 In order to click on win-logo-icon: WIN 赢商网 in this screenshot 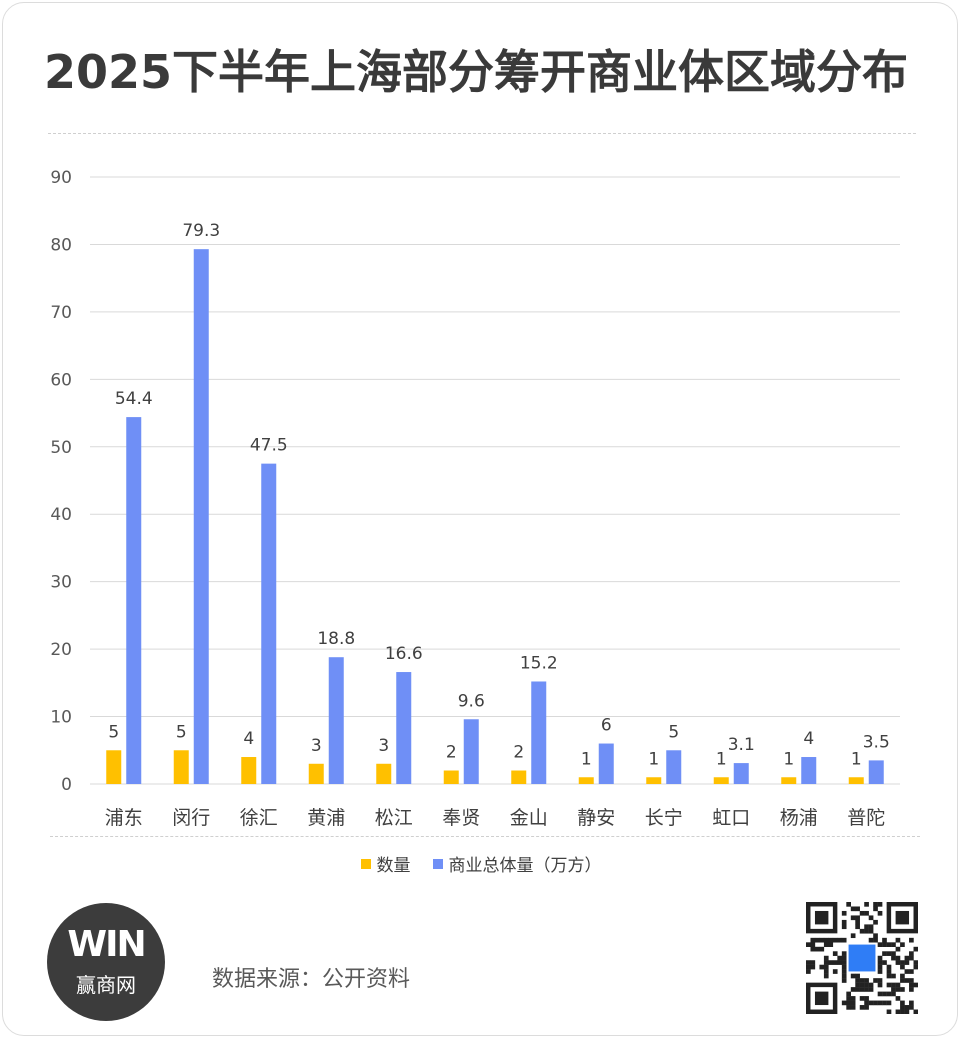, I will do `click(106, 962)`.